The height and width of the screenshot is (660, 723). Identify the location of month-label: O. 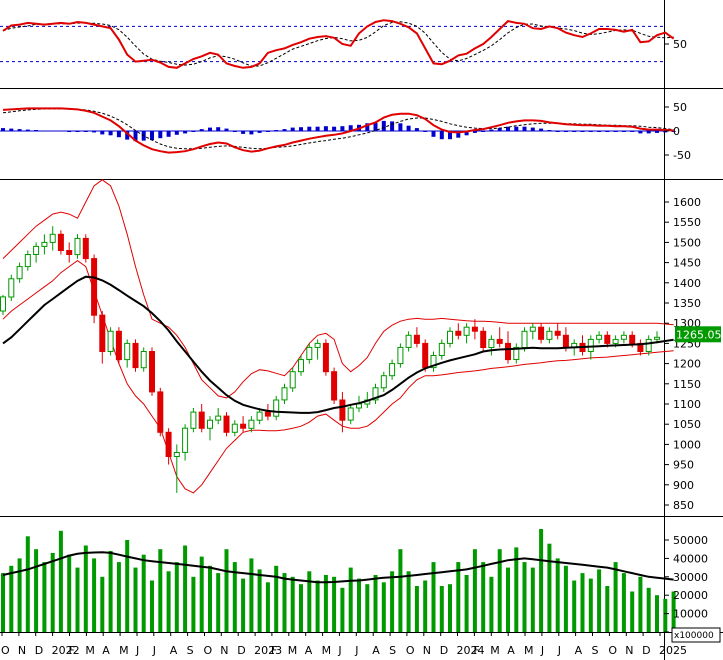
(612, 650).